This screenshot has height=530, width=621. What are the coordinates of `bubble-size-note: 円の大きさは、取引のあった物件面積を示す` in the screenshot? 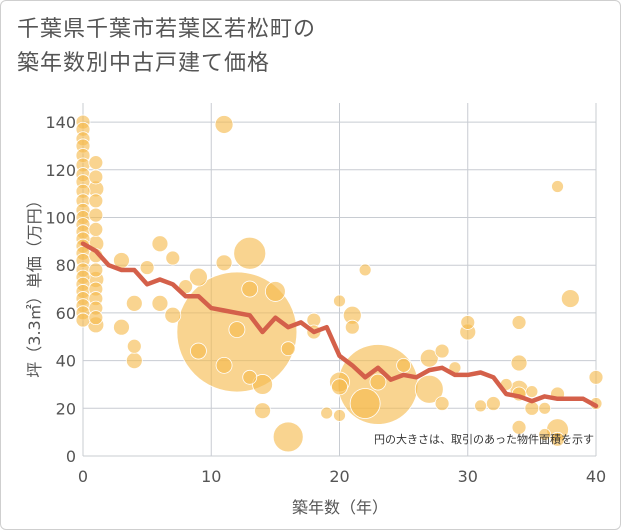 It's located at (484, 439).